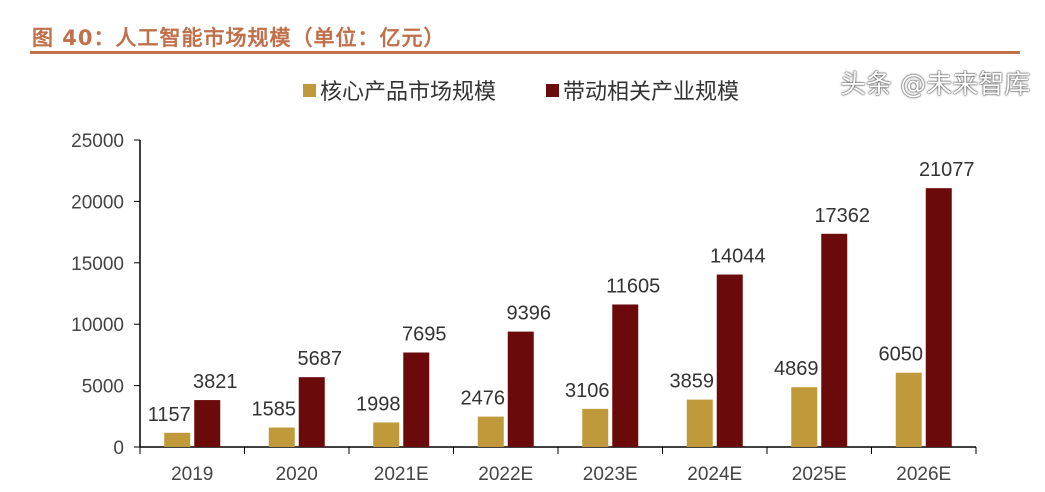 The height and width of the screenshot is (492, 1045). I want to click on data-label: 6050, so click(901, 355).